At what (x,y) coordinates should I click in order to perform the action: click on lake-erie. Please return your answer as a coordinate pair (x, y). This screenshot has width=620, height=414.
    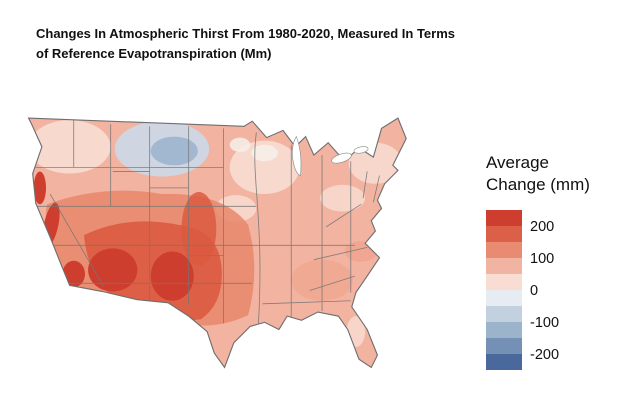
    Looking at the image, I should click on (341, 158).